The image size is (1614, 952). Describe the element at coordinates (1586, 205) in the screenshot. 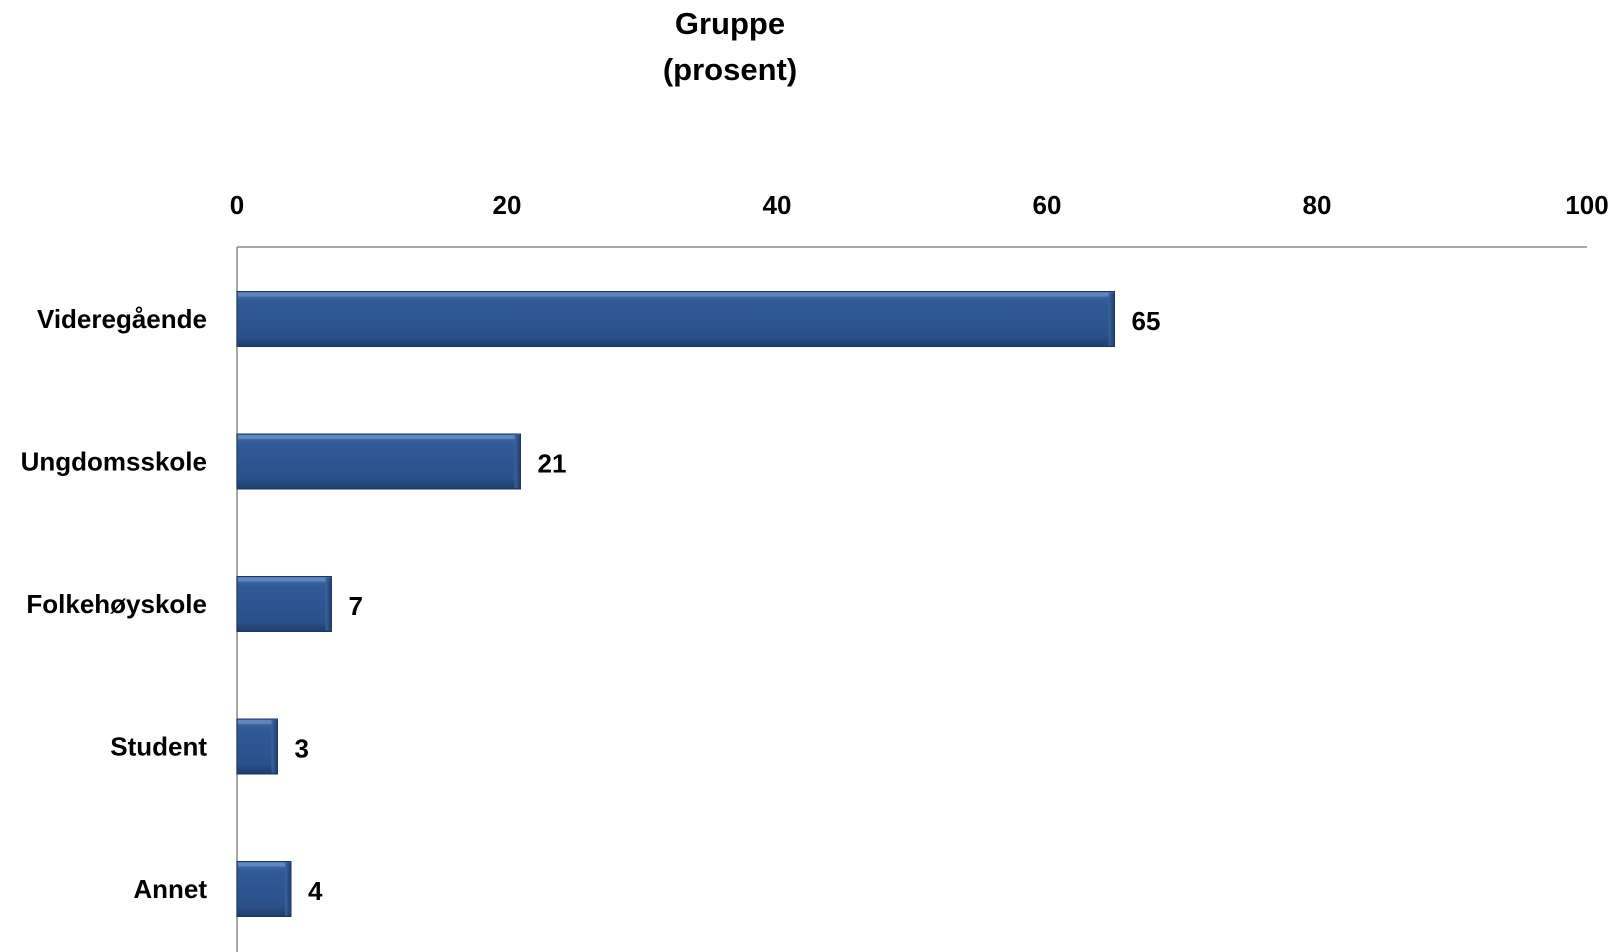

I see `x-tick-label: 100` at that location.